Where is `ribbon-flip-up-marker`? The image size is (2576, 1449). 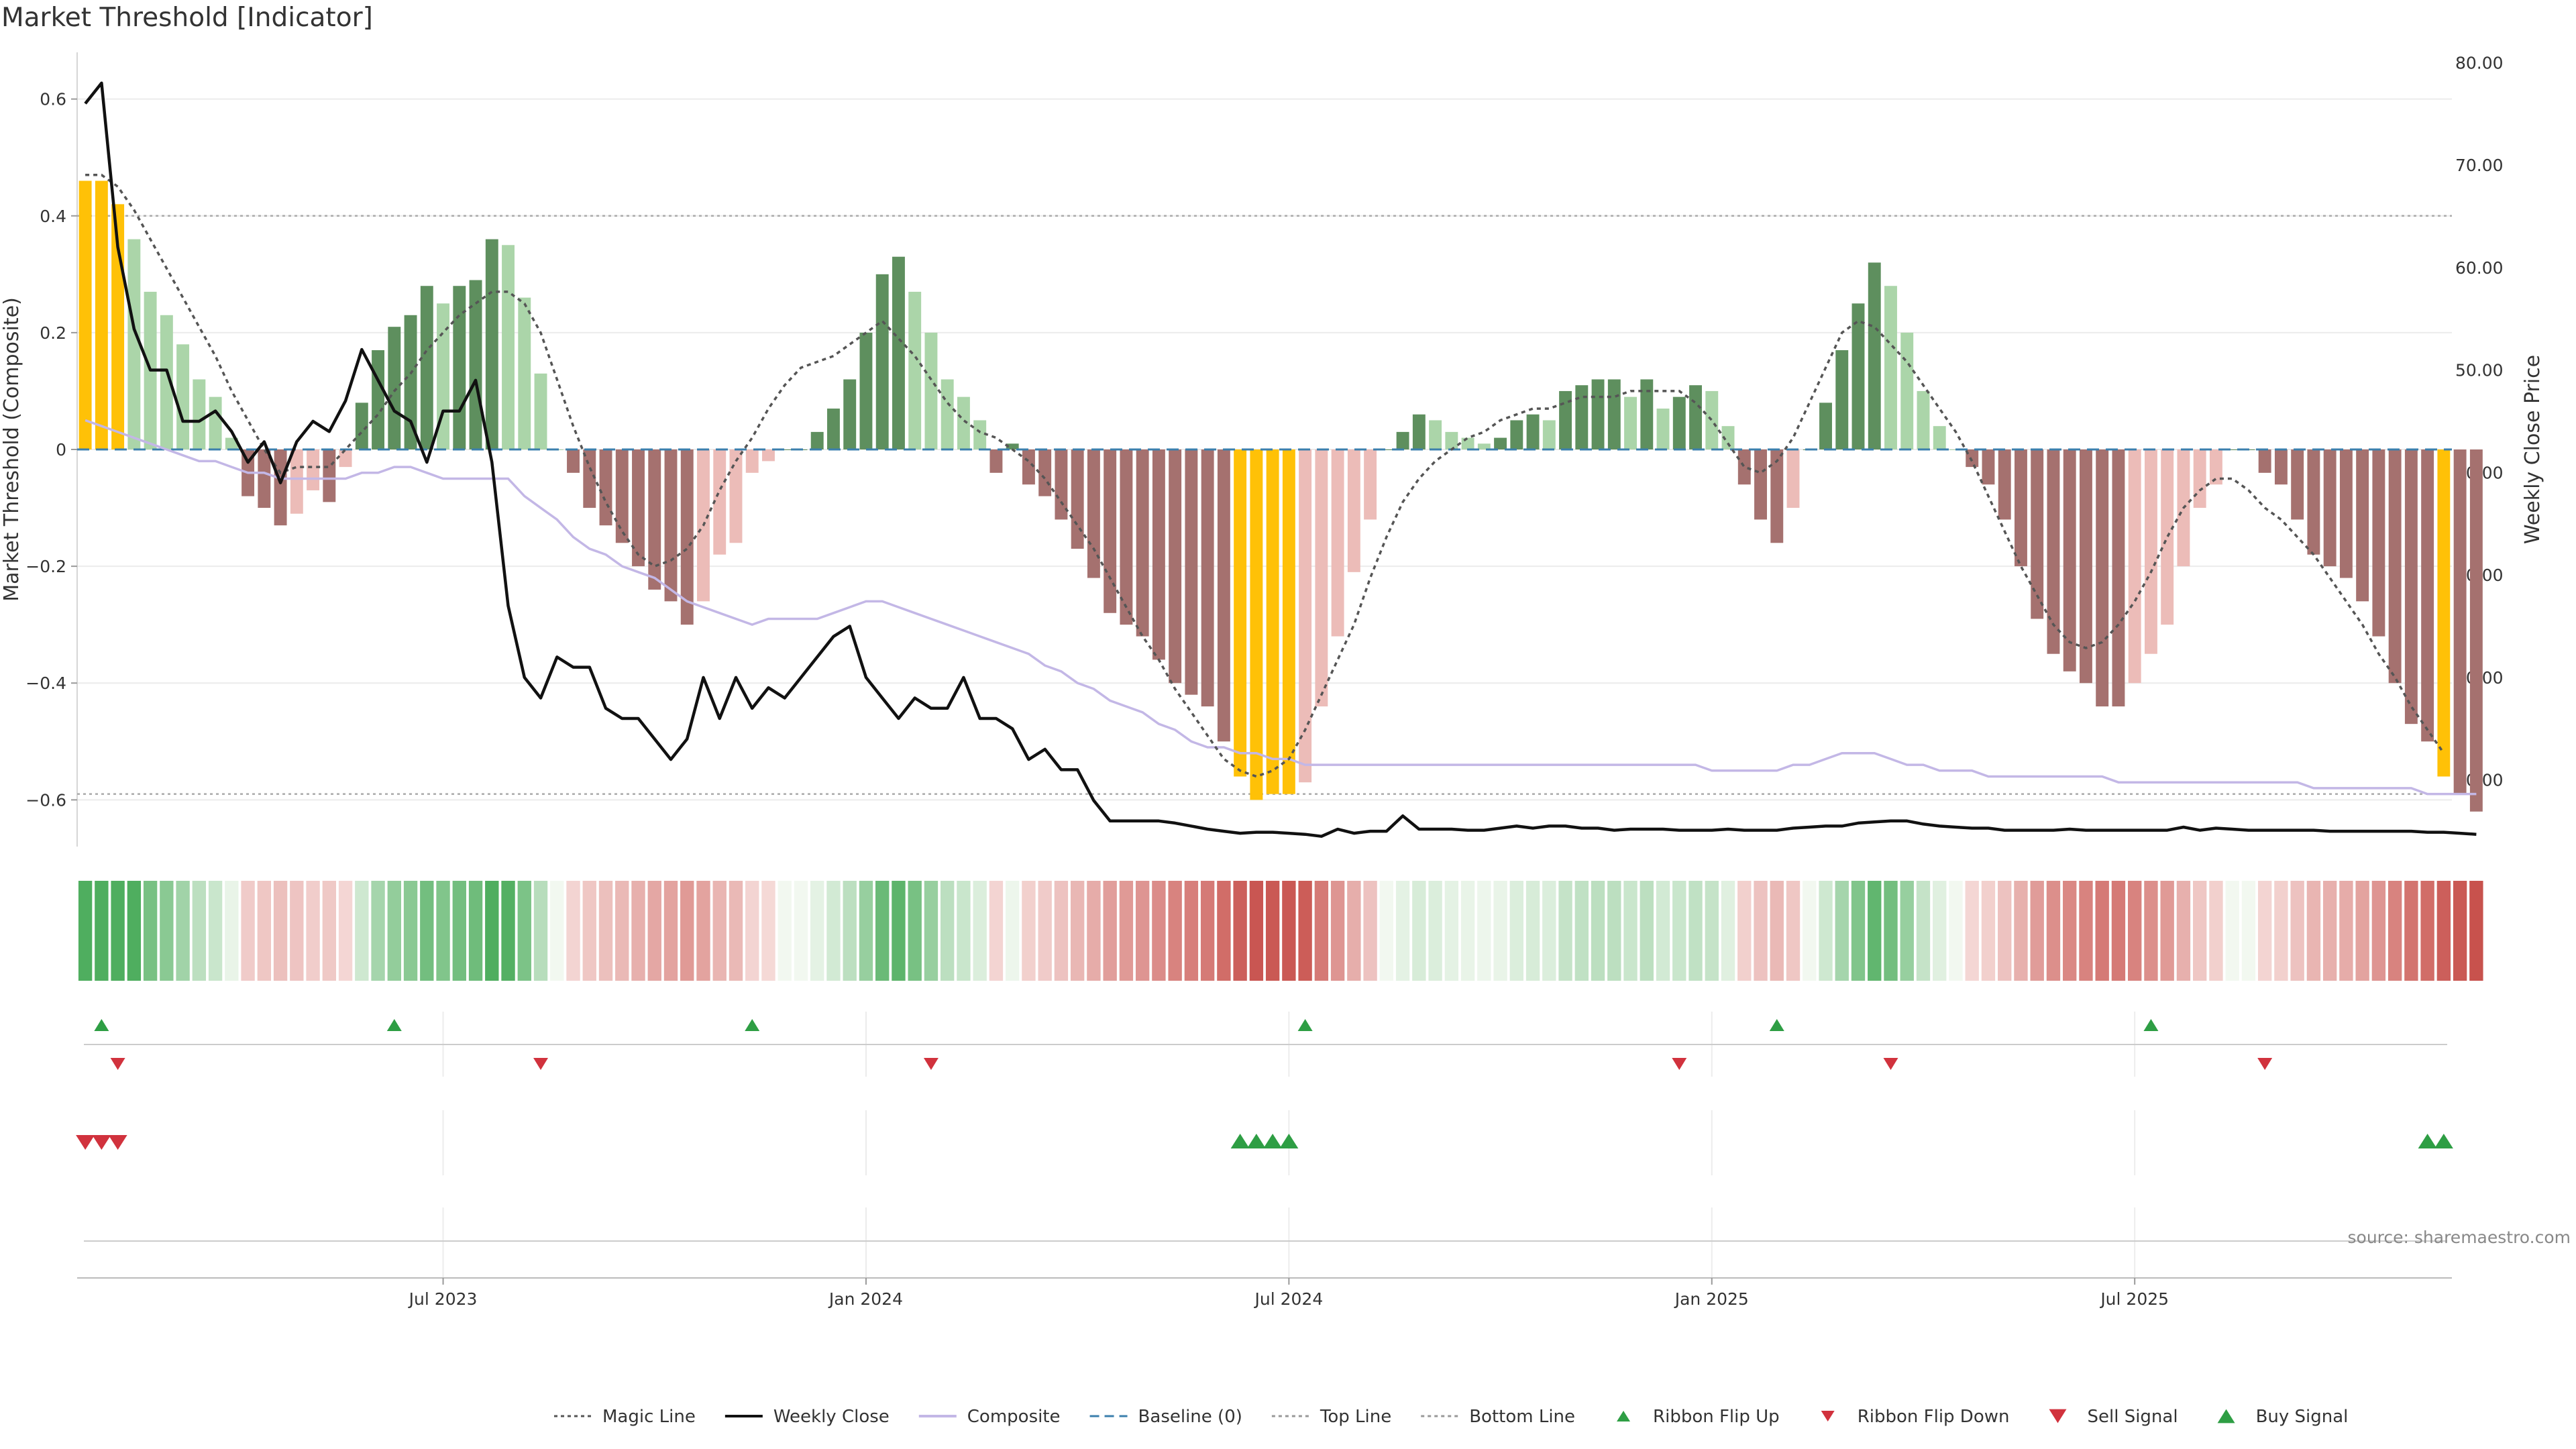
ribbon-flip-up-marker is located at coordinates (2151, 1025).